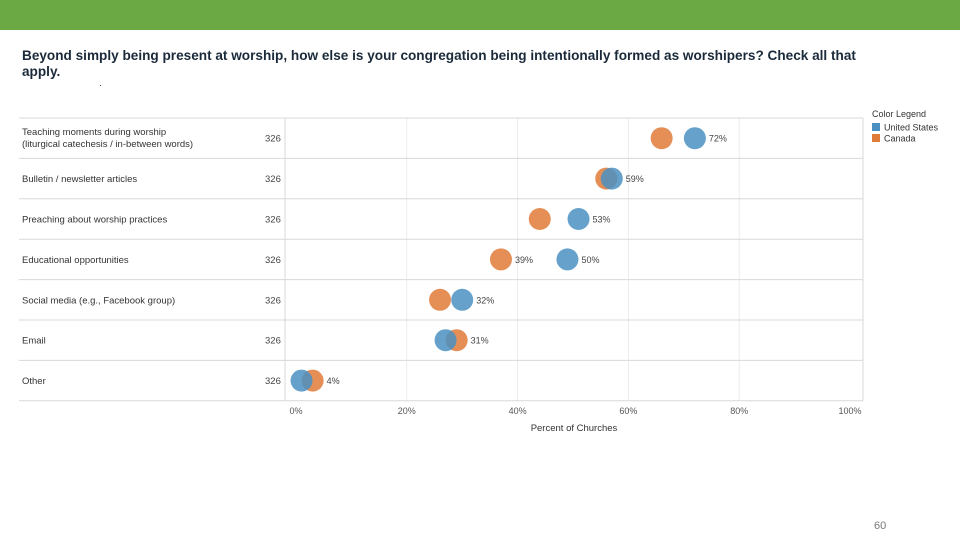 This screenshot has height=540, width=960. What do you see at coordinates (75, 260) in the screenshot?
I see `row-label: Educational opportunities` at bounding box center [75, 260].